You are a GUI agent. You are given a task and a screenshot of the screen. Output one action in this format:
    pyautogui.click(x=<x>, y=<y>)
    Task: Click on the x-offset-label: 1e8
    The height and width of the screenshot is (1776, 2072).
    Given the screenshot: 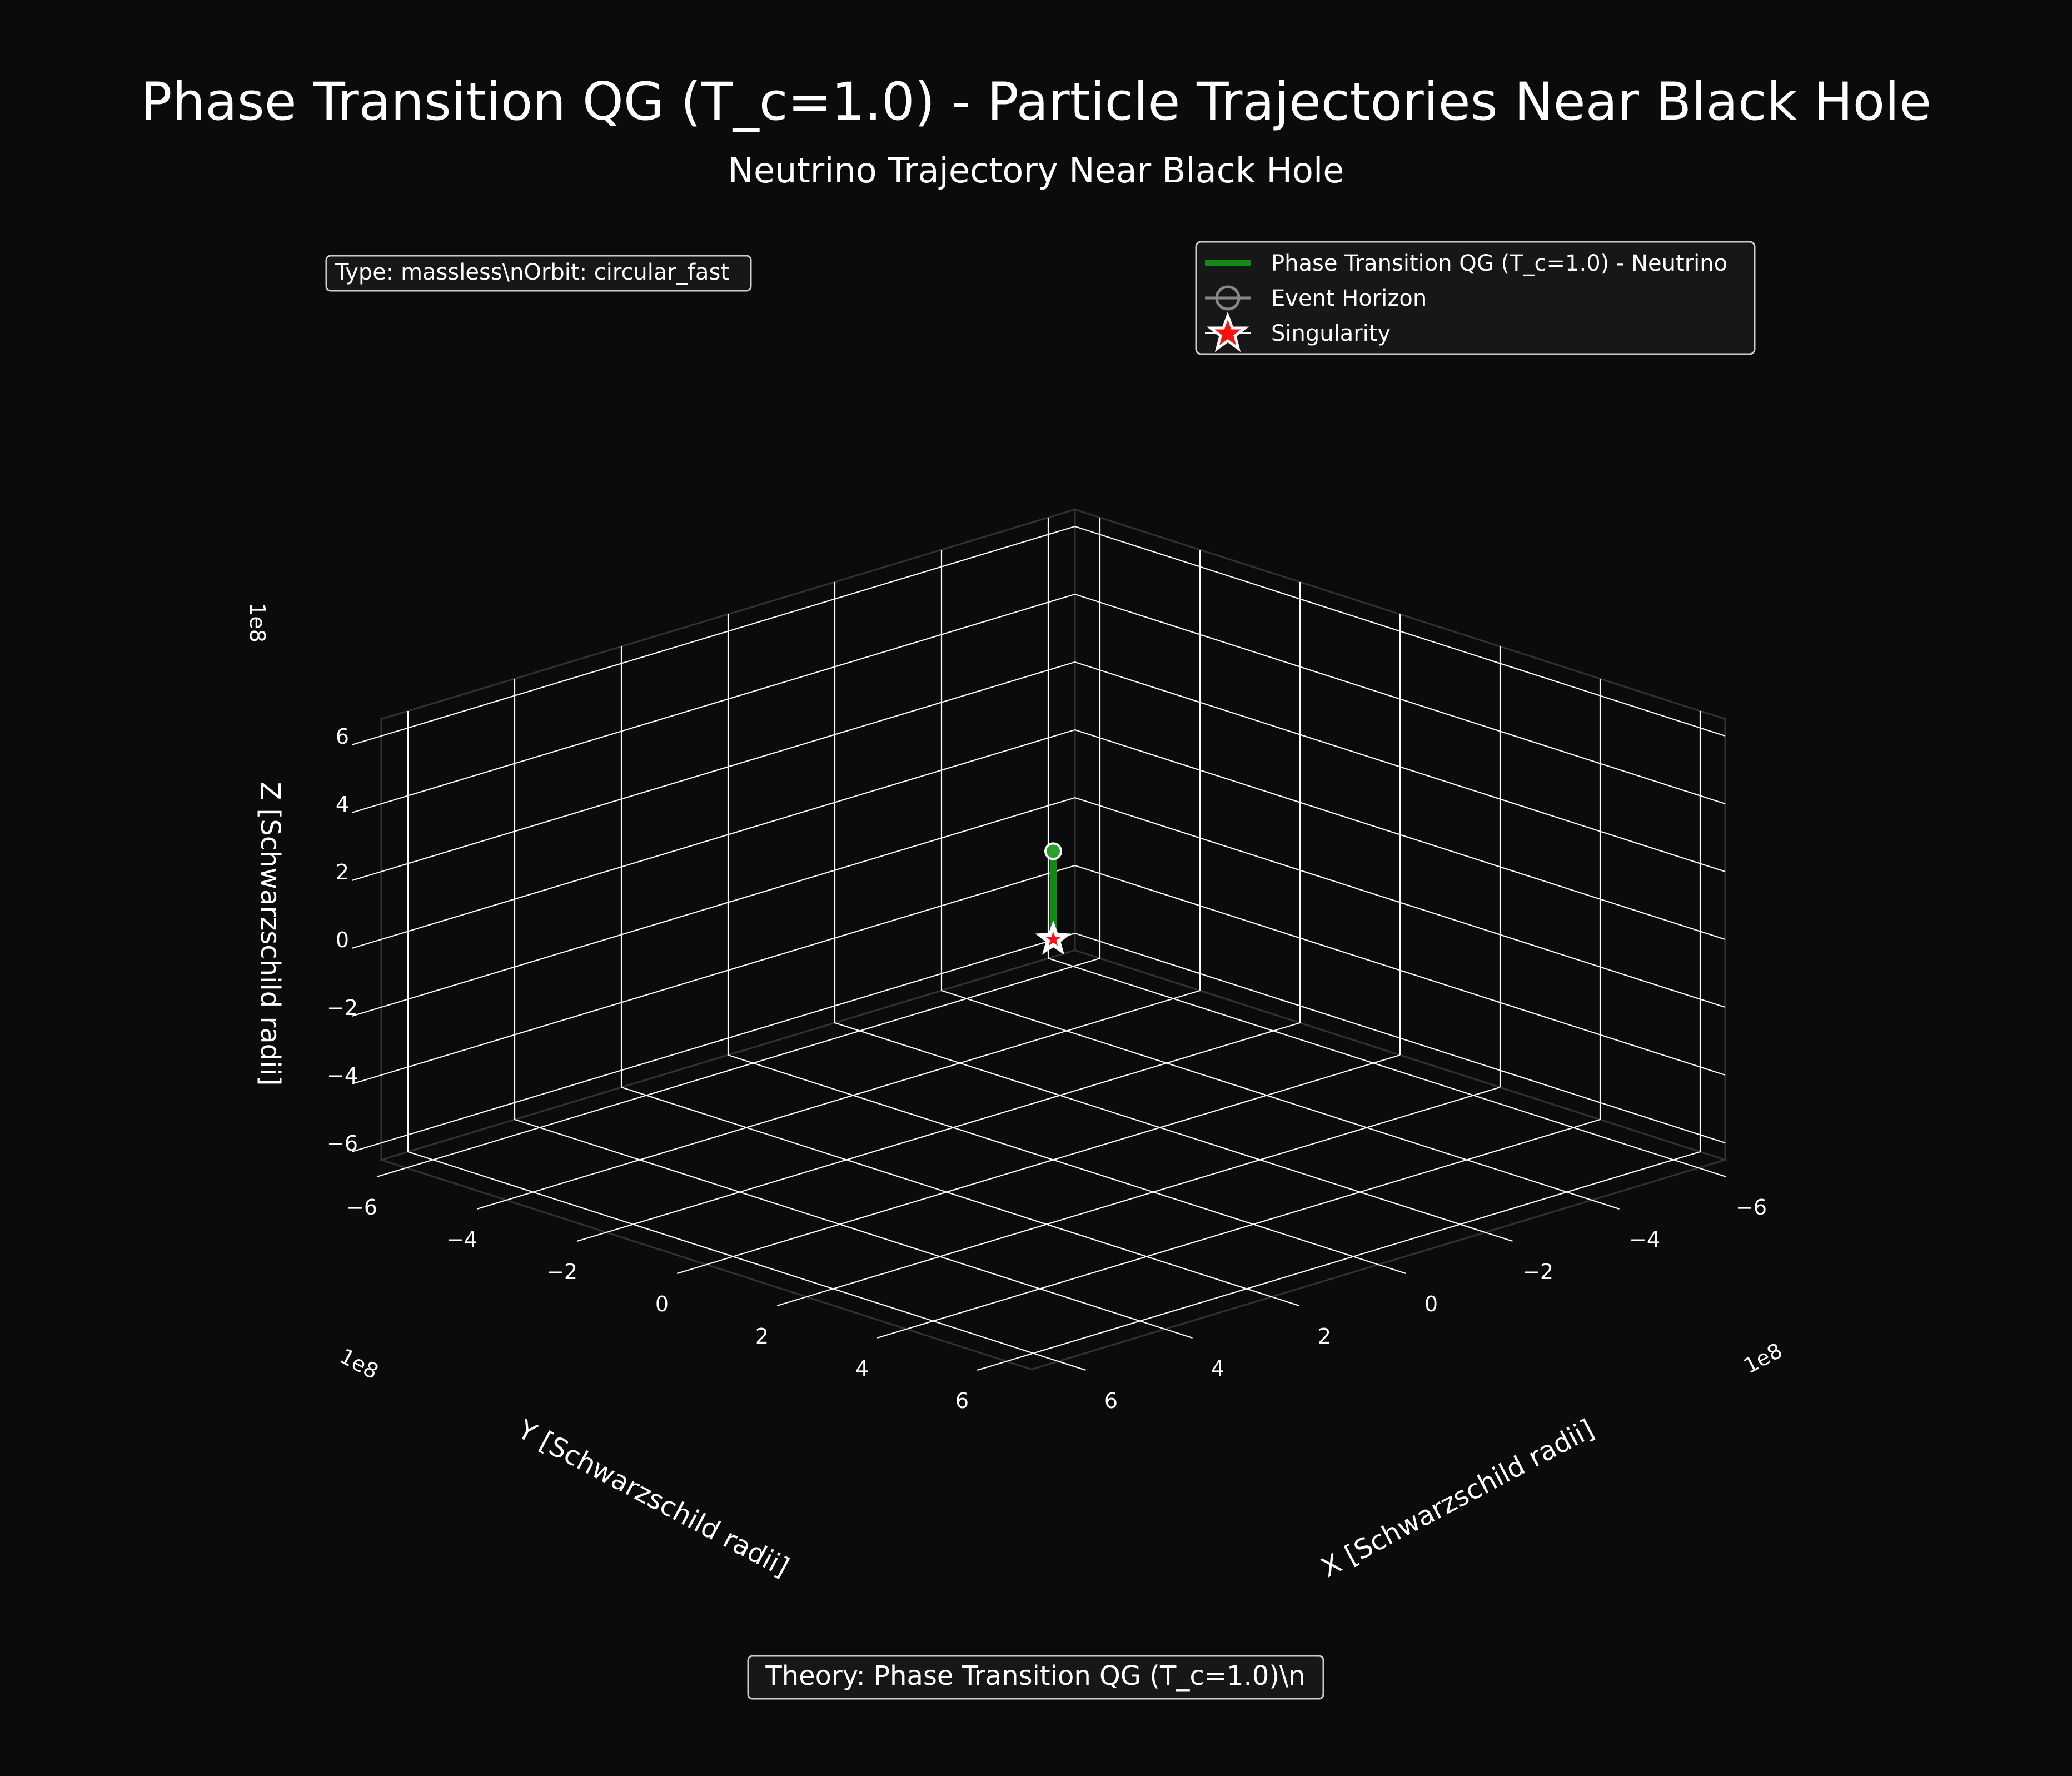 What is the action you would take?
    pyautogui.click(x=1763, y=1358)
    